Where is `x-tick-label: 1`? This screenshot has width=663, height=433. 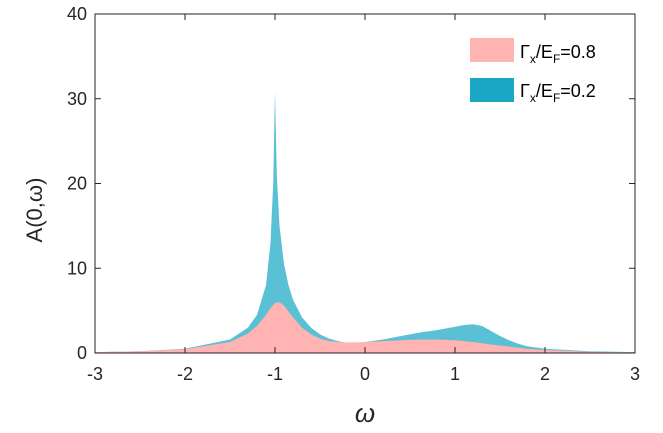
x-tick-label: 1 is located at coordinates (455, 374).